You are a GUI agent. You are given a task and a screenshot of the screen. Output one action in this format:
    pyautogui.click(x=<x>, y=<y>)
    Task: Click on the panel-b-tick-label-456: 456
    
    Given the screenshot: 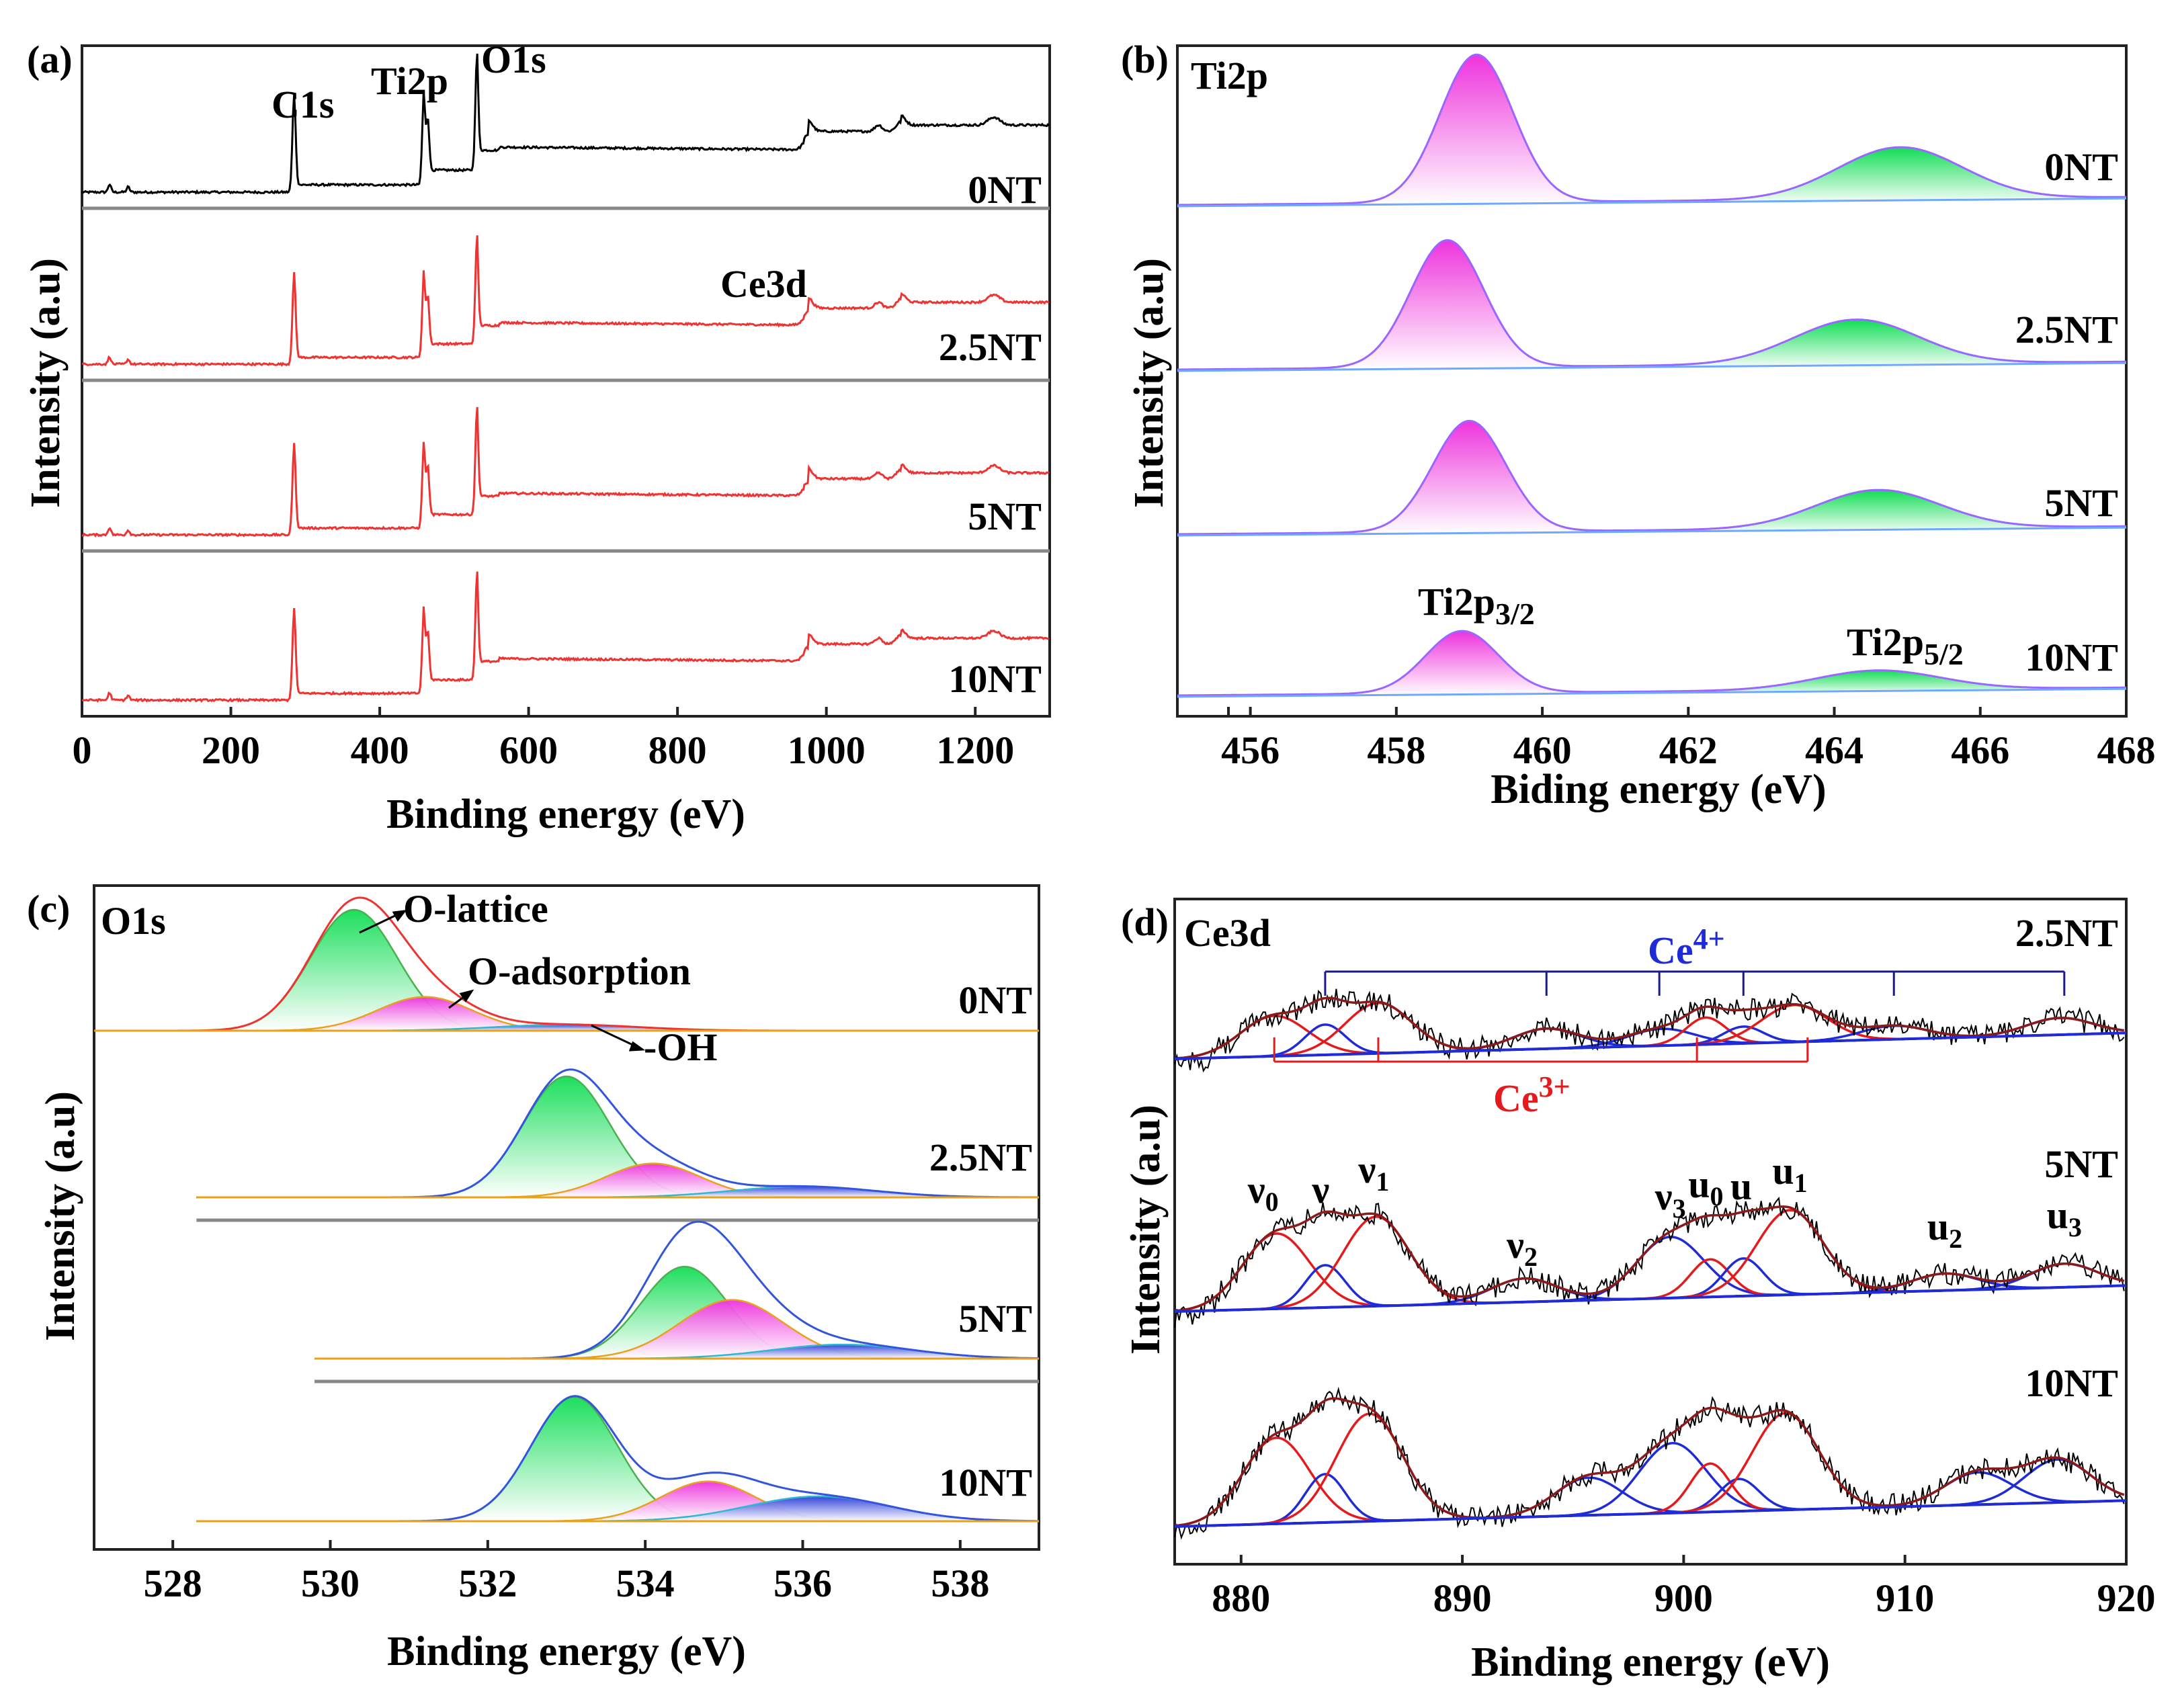 What is the action you would take?
    pyautogui.click(x=1251, y=750)
    